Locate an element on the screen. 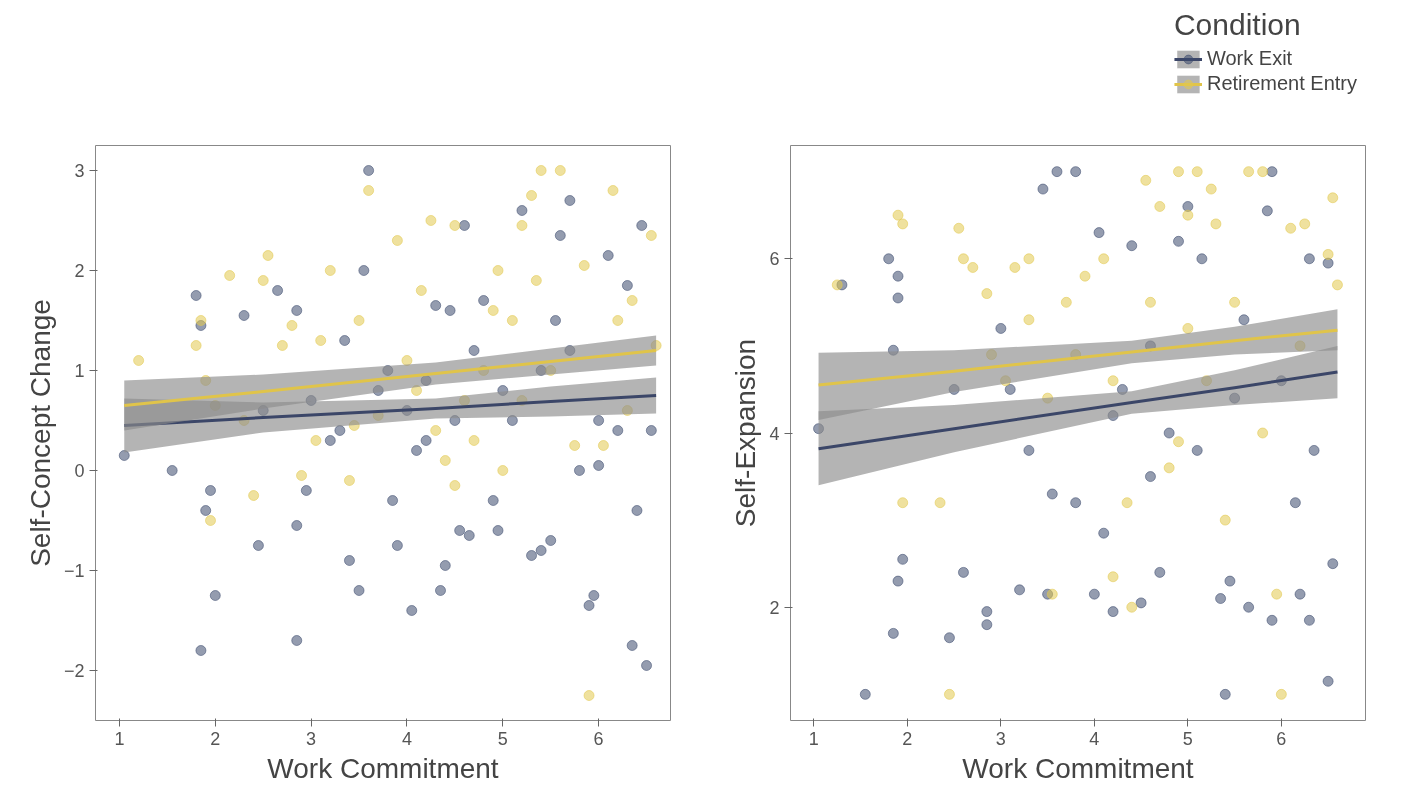 Image resolution: width=1403 pixels, height=803 pixels. y-tick-label: 6 is located at coordinates (774, 259).